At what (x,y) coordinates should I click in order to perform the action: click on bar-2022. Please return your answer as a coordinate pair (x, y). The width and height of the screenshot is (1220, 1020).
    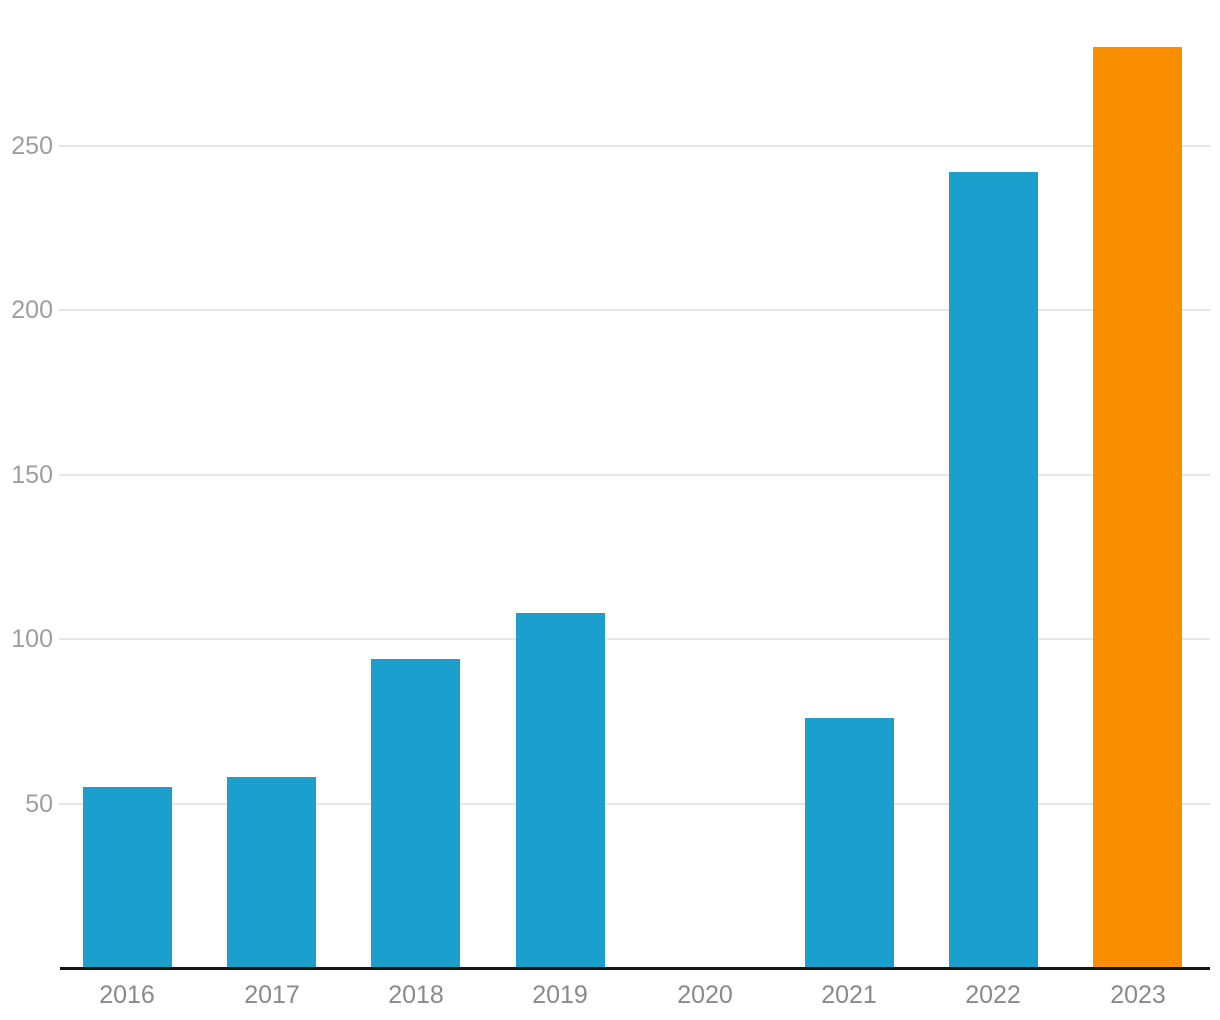
    Looking at the image, I should click on (993, 570).